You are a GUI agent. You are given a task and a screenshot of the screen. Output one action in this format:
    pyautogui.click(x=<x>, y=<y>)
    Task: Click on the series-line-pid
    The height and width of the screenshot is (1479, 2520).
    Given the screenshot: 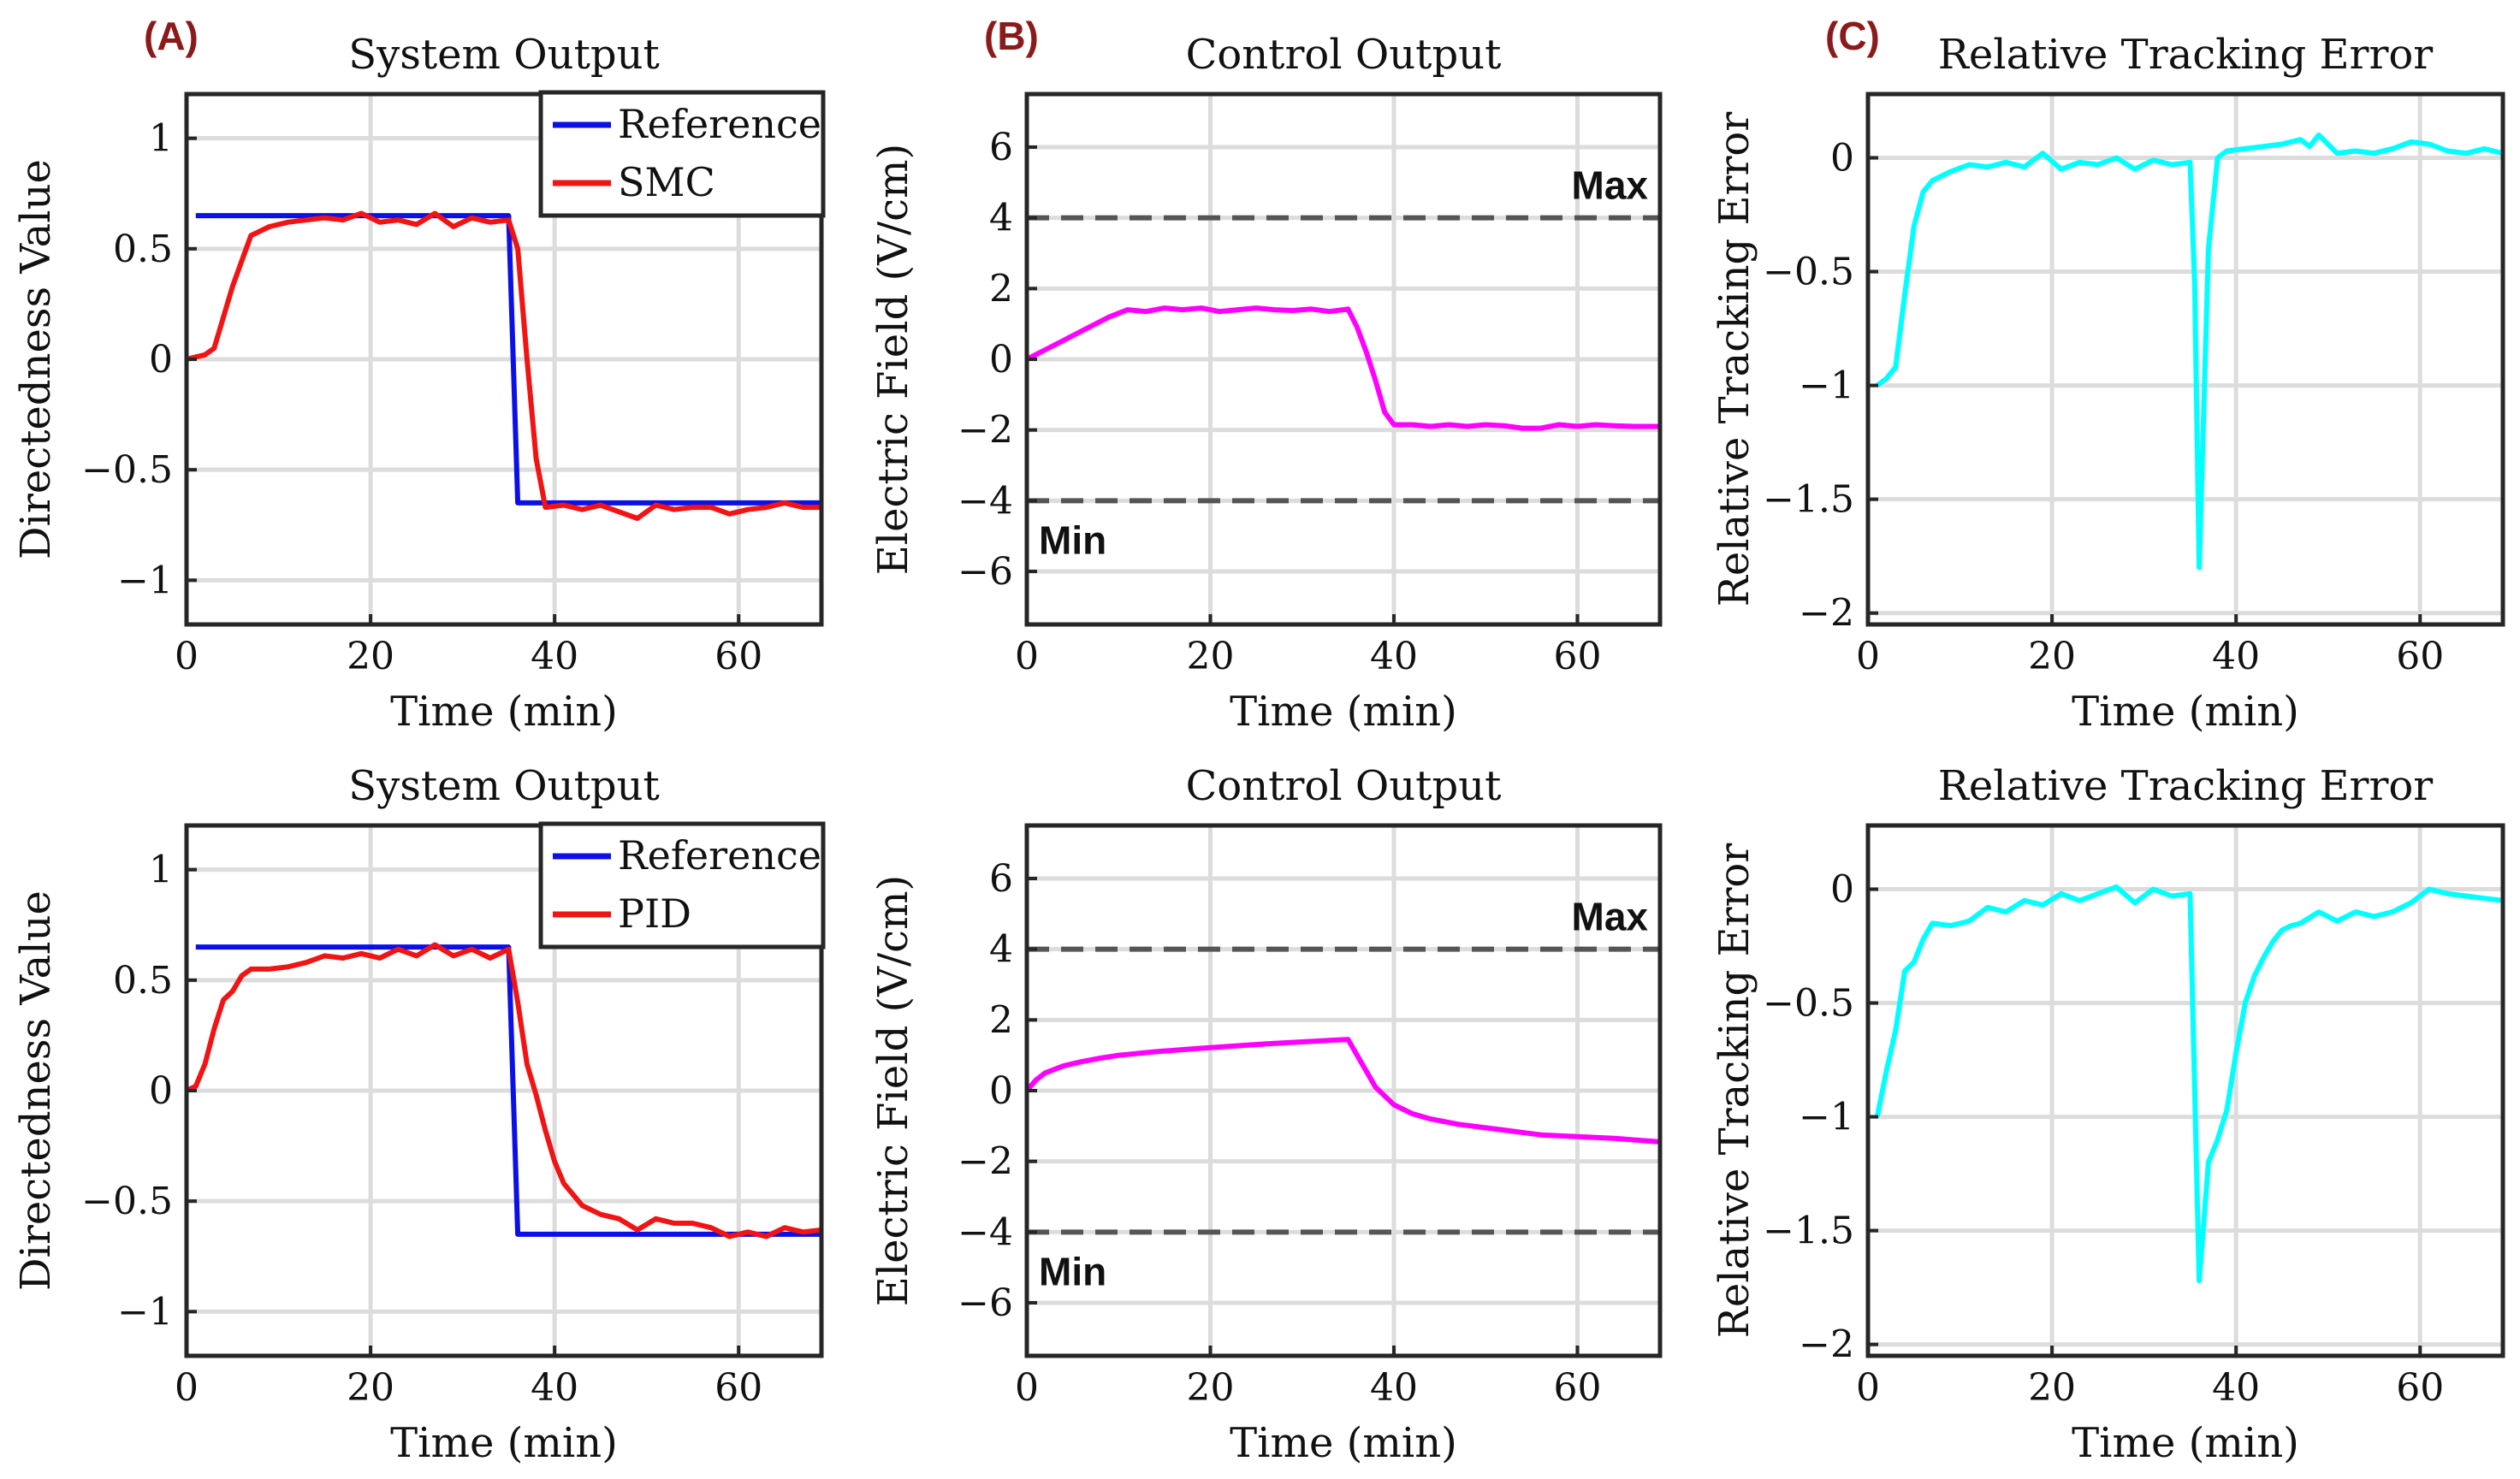 What is the action you would take?
    pyautogui.click(x=504, y=1090)
    